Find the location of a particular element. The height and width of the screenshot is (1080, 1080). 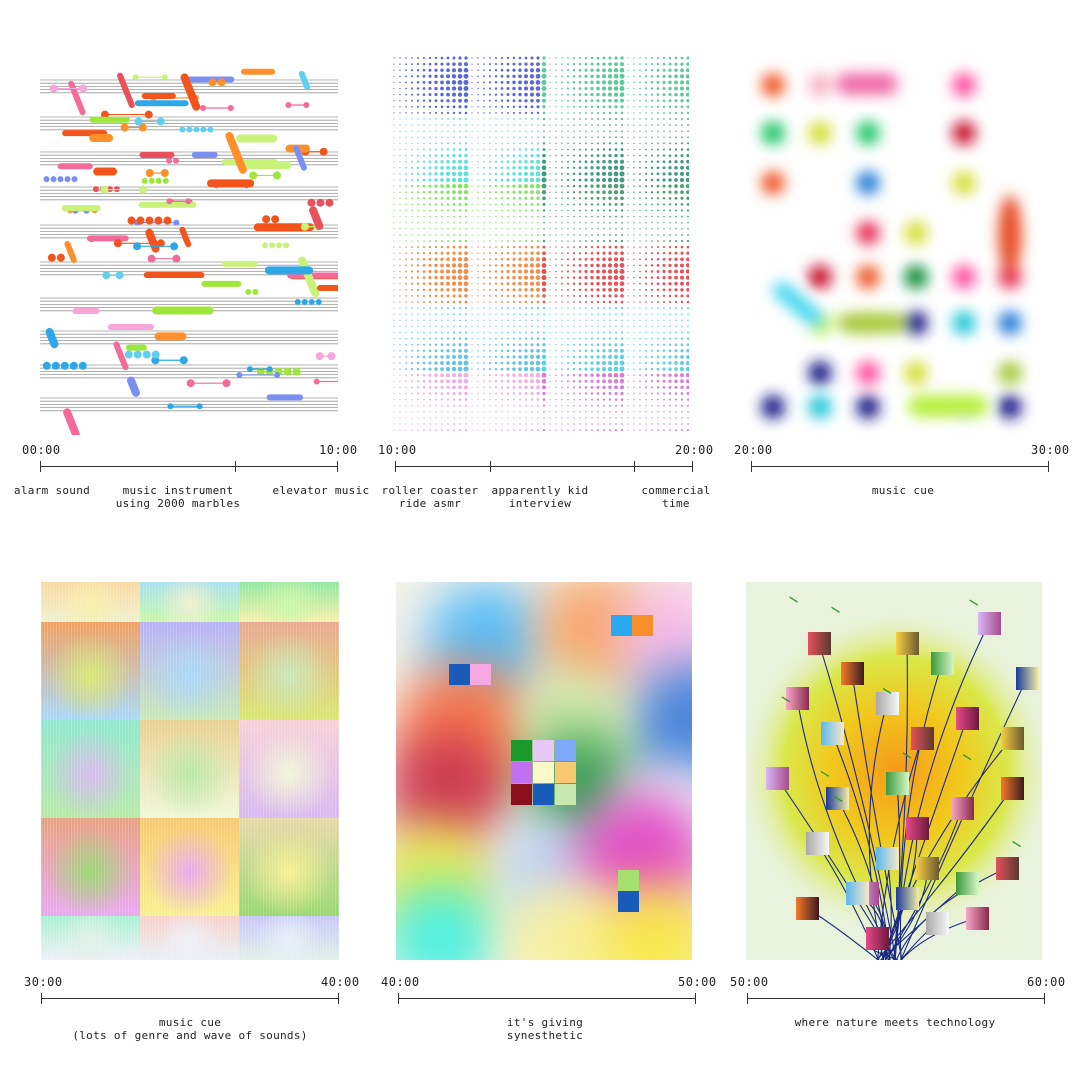

timeline-4-start: 30:00 is located at coordinates (43, 982).